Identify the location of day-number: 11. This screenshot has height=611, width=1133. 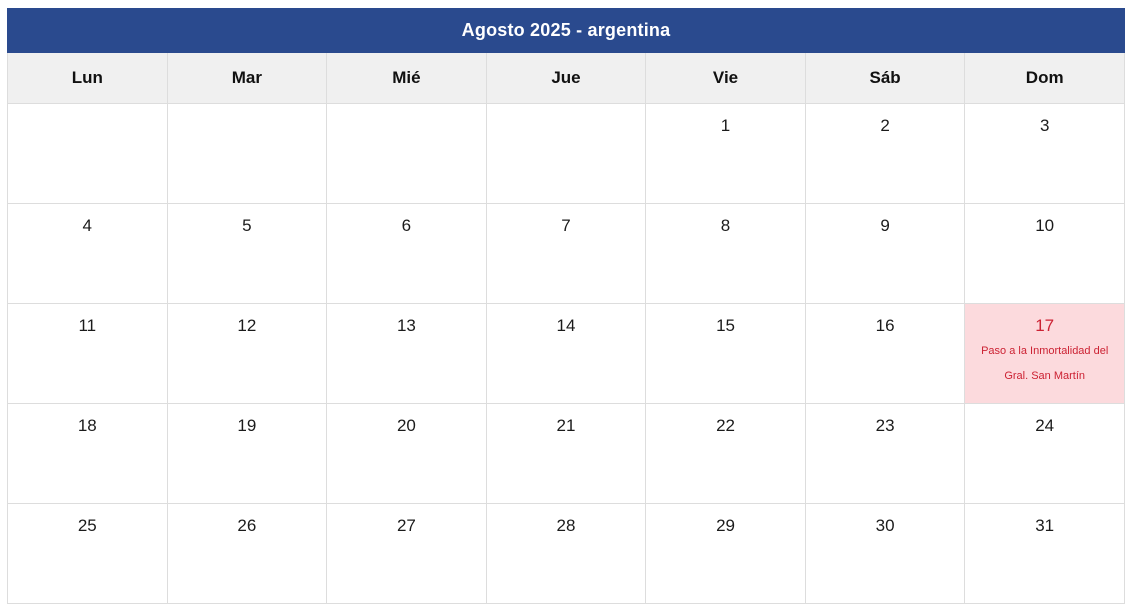
(87, 325).